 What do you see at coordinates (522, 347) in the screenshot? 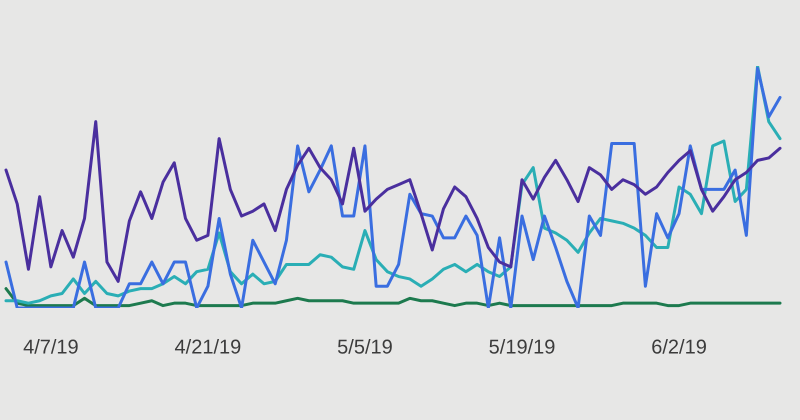
I see `x-tick-label: 5/19/19` at bounding box center [522, 347].